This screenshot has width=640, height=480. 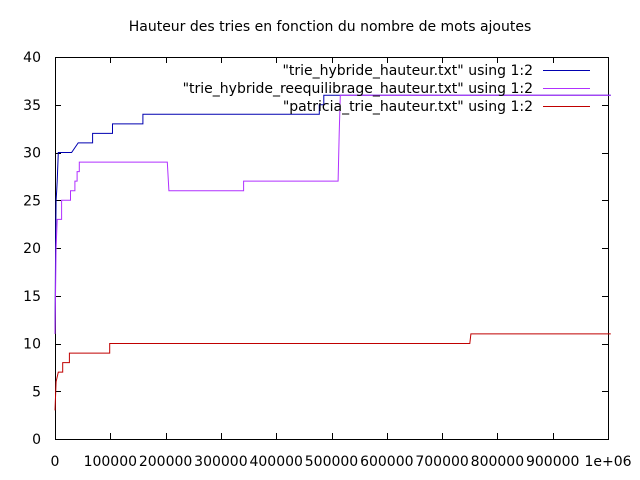 I want to click on x-tick-label: 900000, so click(x=552, y=462).